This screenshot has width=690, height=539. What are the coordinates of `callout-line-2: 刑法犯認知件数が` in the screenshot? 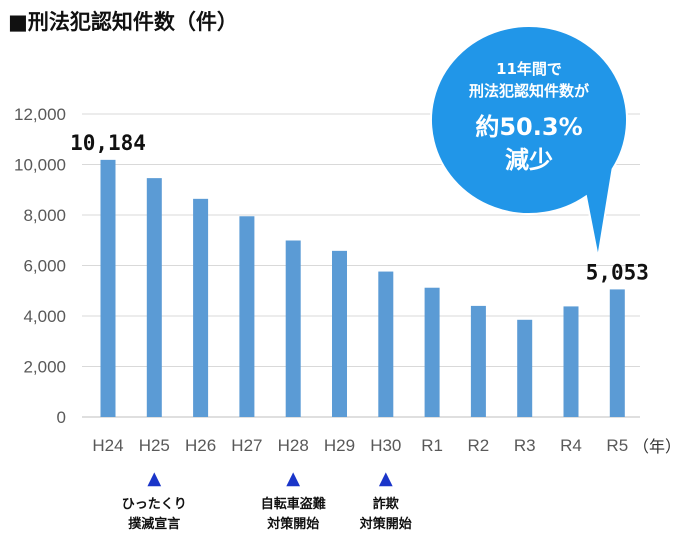 It's located at (529, 91).